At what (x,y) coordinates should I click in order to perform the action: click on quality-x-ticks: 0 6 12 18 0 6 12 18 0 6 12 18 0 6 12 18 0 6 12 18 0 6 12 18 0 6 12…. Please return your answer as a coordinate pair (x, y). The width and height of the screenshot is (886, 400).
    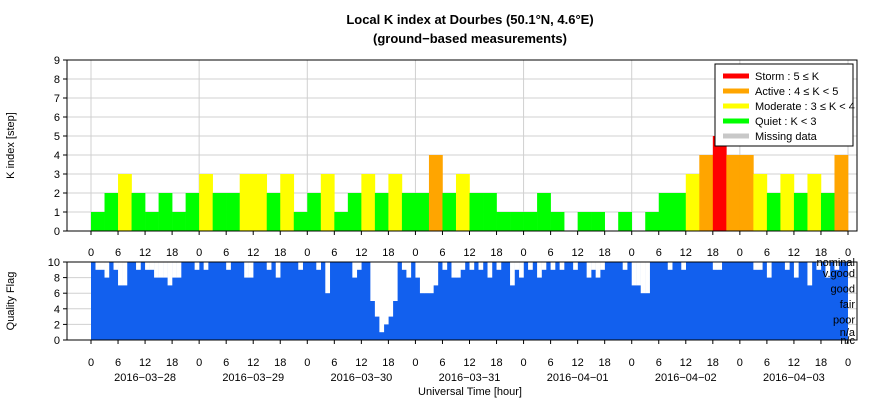
    Looking at the image, I should click on (469, 354).